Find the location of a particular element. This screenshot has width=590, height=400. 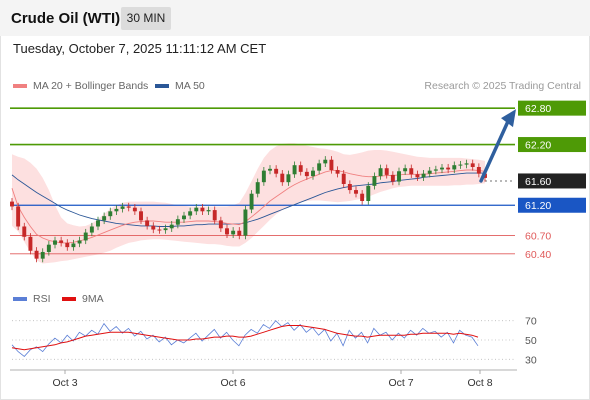

price-tag-62.20 is located at coordinates (552, 145).